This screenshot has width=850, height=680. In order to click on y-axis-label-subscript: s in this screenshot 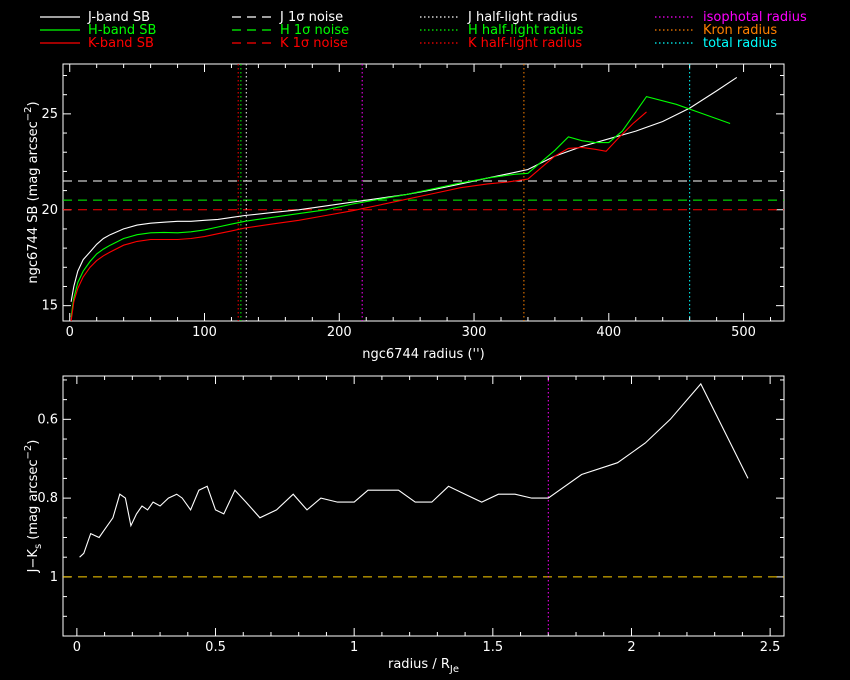, I will do `click(38, 546)`.